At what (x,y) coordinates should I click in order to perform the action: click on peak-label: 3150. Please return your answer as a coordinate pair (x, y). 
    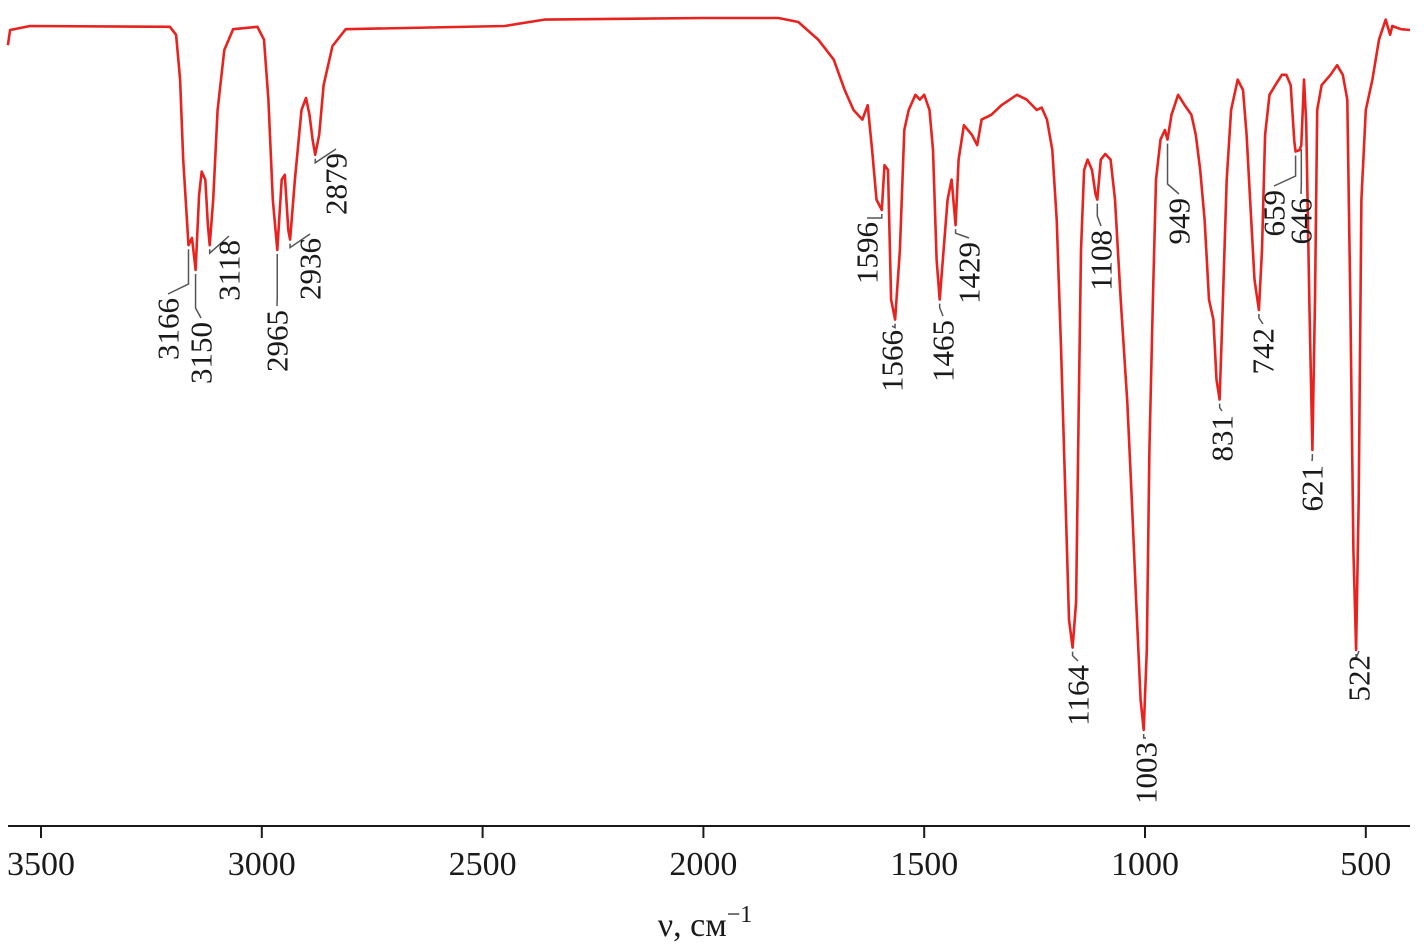
    Looking at the image, I should click on (201, 353).